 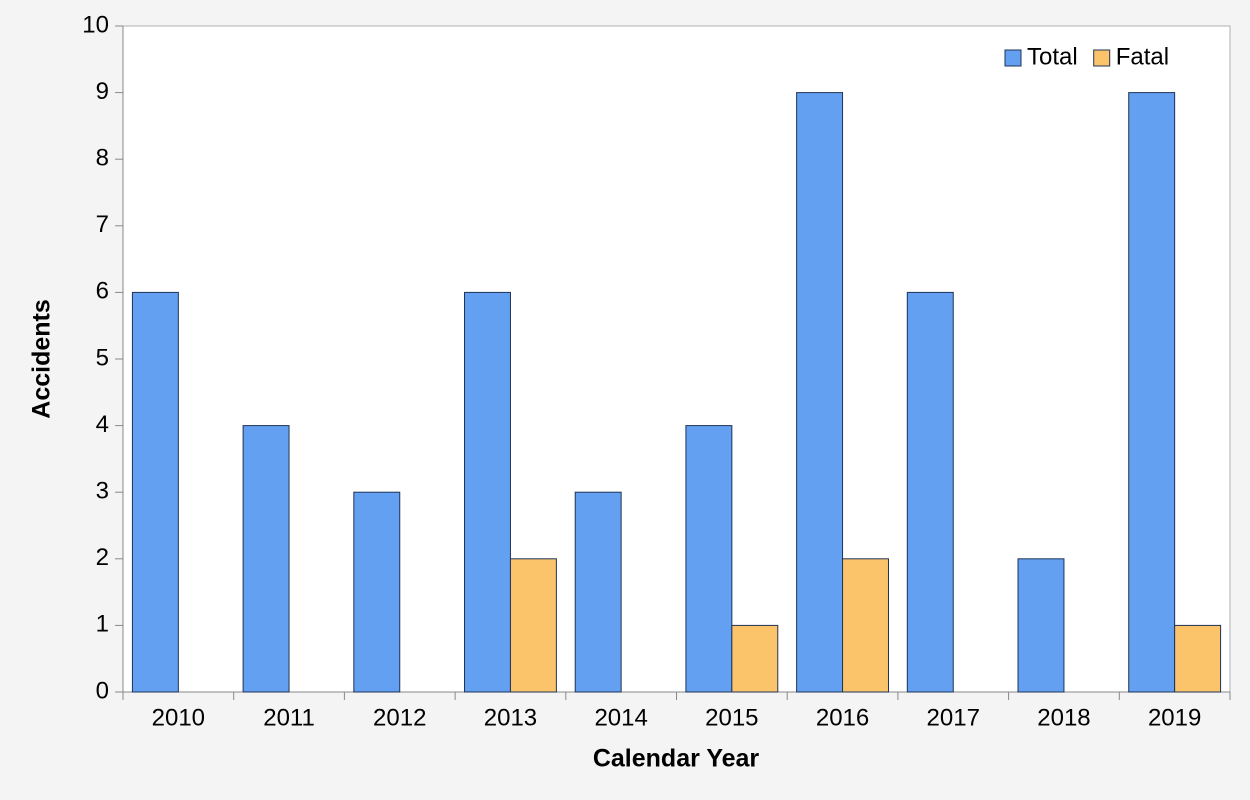 I want to click on y-tick-label: 3, so click(x=102, y=491).